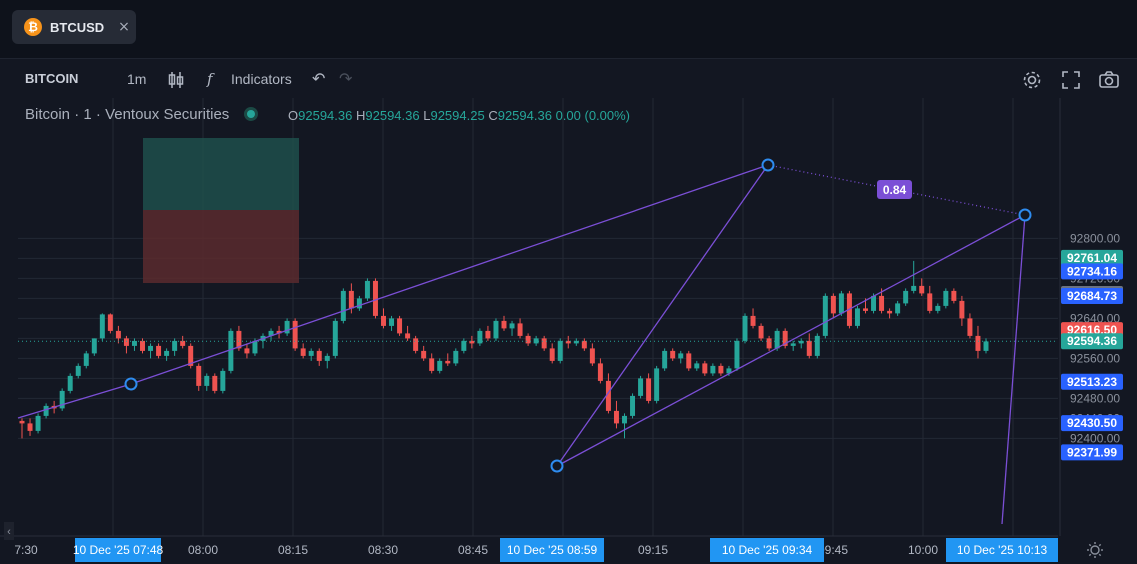 The height and width of the screenshot is (564, 1137). What do you see at coordinates (137, 79) in the screenshot?
I see `interval-button: 1m` at bounding box center [137, 79].